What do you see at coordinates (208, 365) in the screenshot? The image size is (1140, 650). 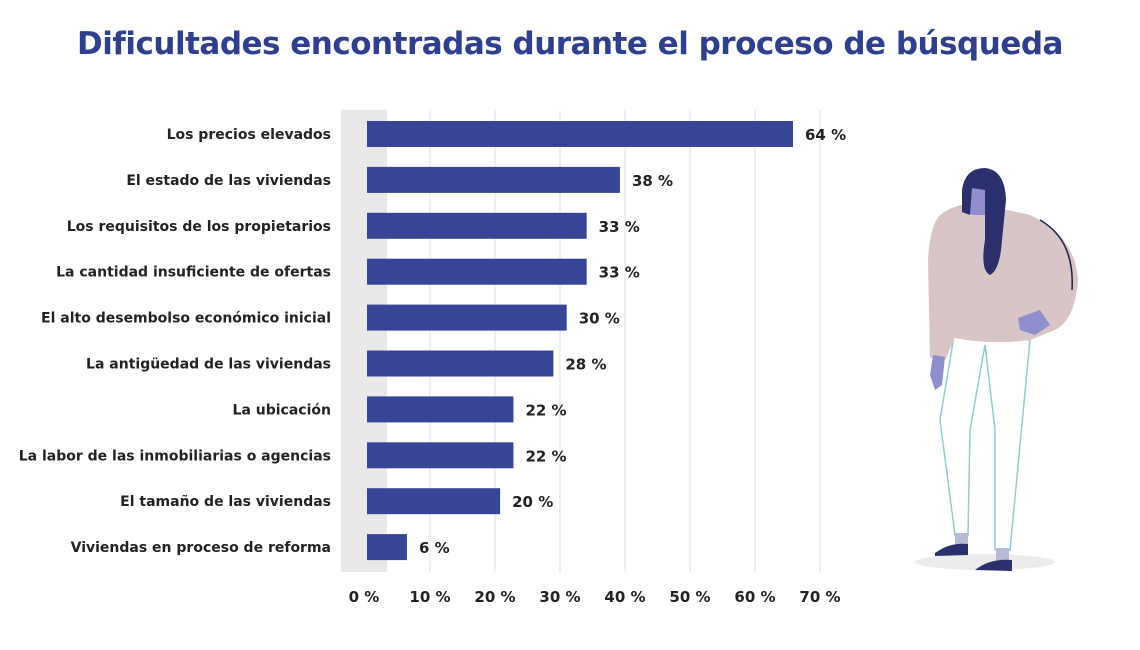 I see `category-label: La antigüedad de las viviendas` at bounding box center [208, 365].